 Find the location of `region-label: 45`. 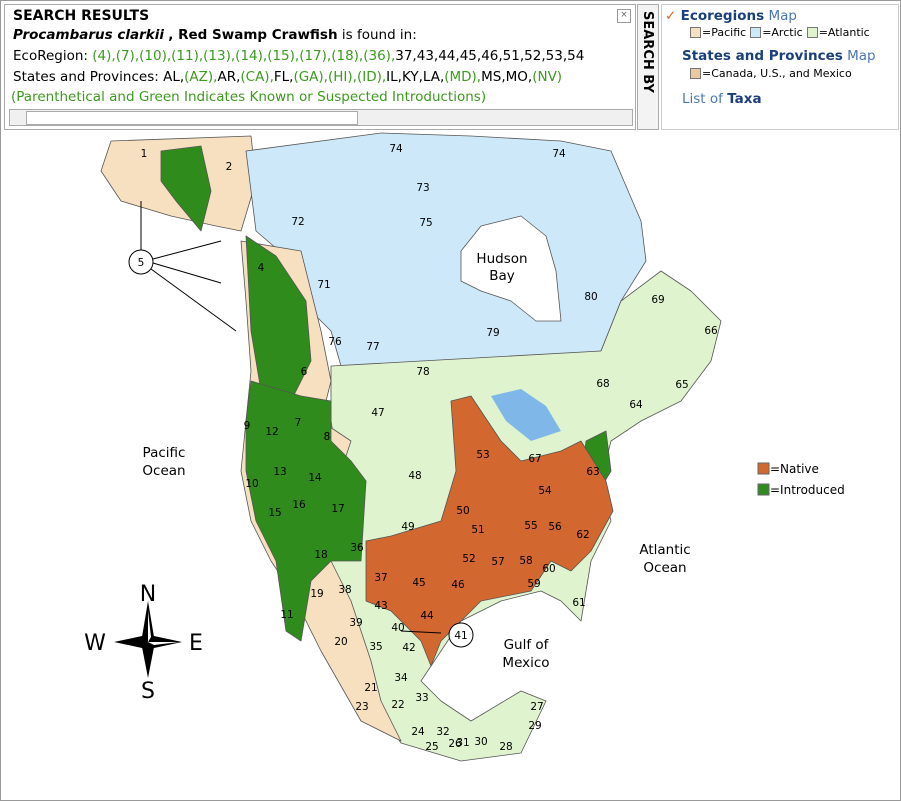

region-label: 45 is located at coordinates (418, 583).